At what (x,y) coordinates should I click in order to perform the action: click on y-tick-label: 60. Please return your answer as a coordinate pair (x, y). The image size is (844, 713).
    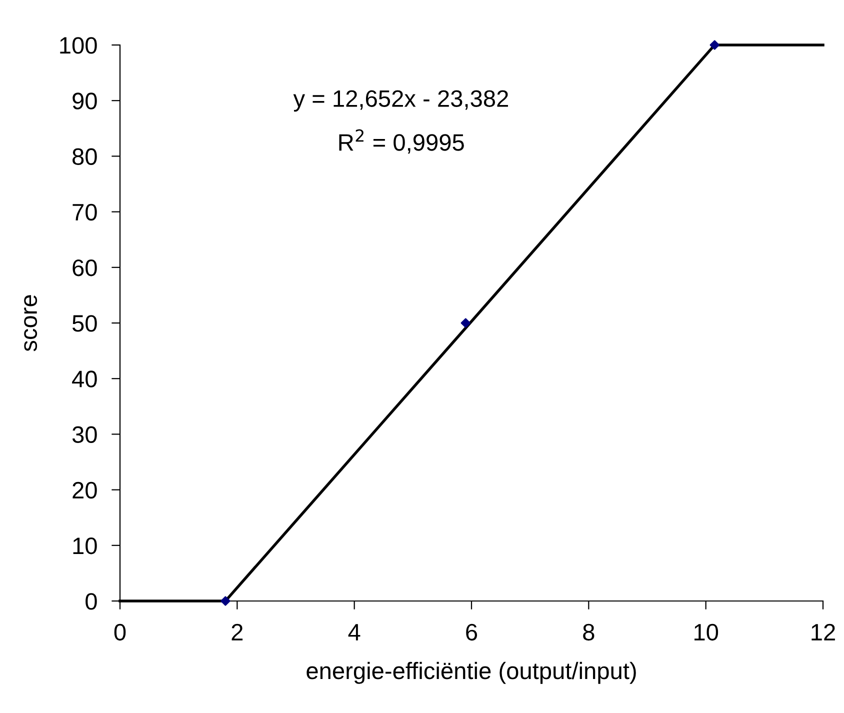
    Looking at the image, I should click on (84, 267).